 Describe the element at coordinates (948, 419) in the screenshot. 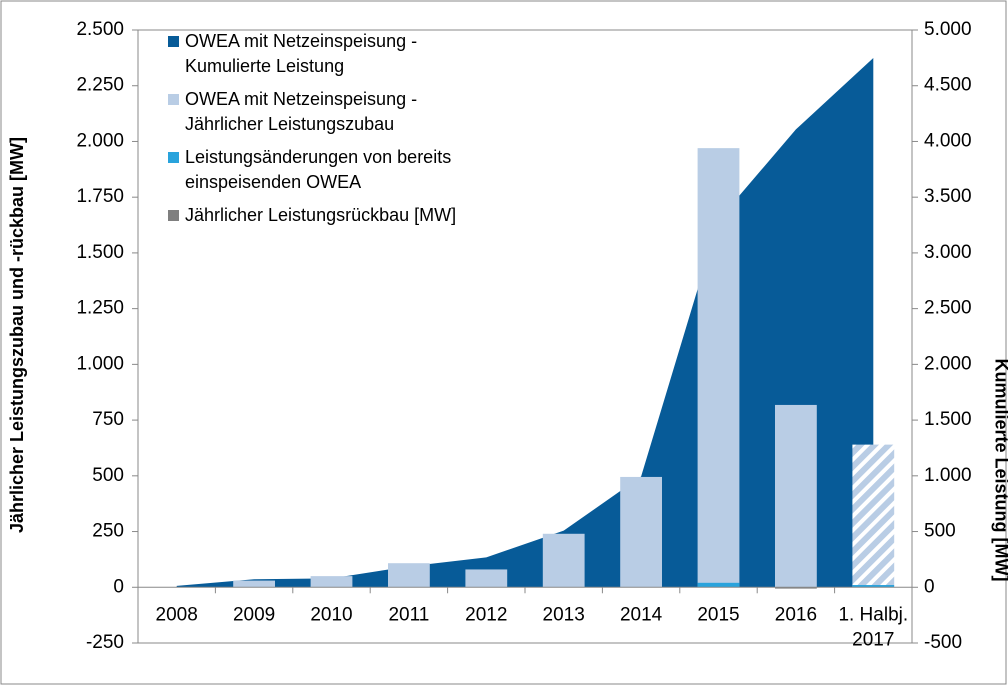

I see `y2-tick-label: 1.500` at that location.